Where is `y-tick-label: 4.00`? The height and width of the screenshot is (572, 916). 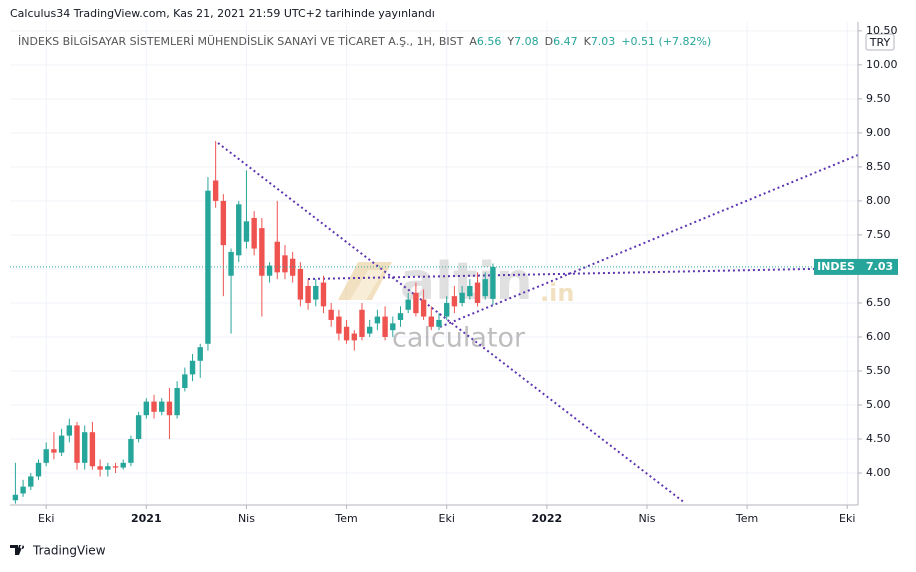 y-tick-label: 4.00 is located at coordinates (878, 472).